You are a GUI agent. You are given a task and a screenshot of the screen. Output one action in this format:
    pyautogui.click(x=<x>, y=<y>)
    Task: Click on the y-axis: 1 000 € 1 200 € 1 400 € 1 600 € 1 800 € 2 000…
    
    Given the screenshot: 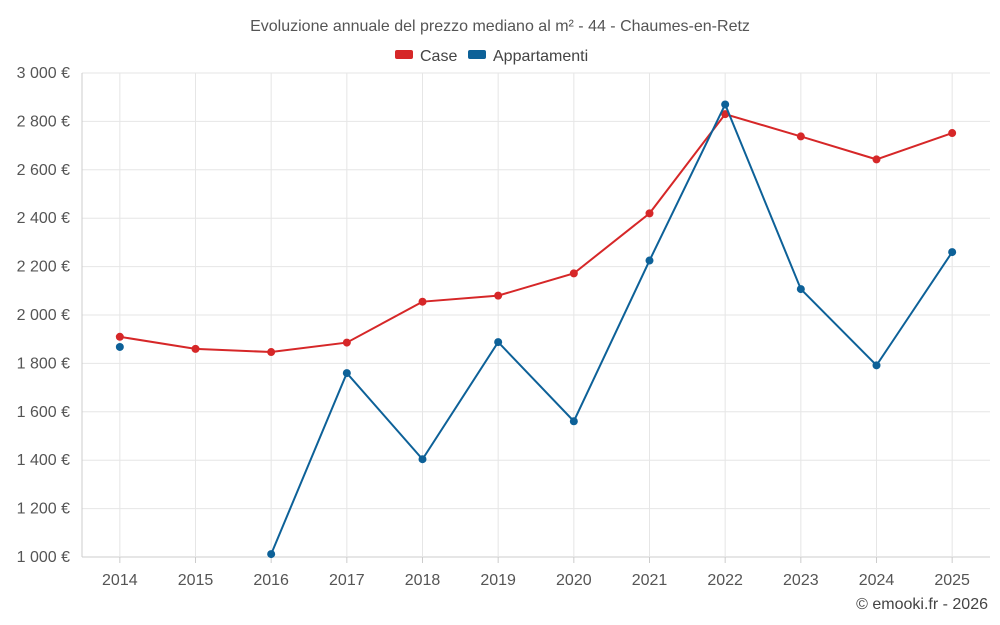 What is the action you would take?
    pyautogui.click(x=50, y=315)
    